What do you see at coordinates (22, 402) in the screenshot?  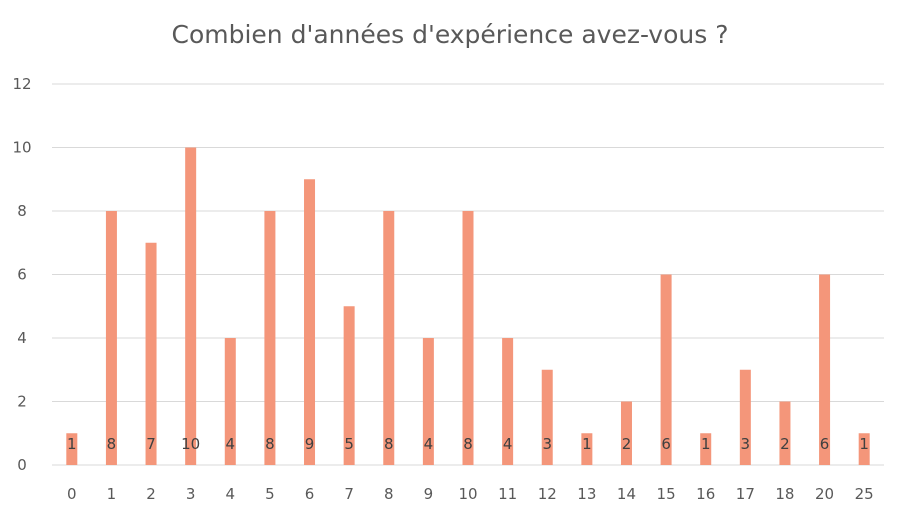 I see `y-tick-label-2: 2` at bounding box center [22, 402].